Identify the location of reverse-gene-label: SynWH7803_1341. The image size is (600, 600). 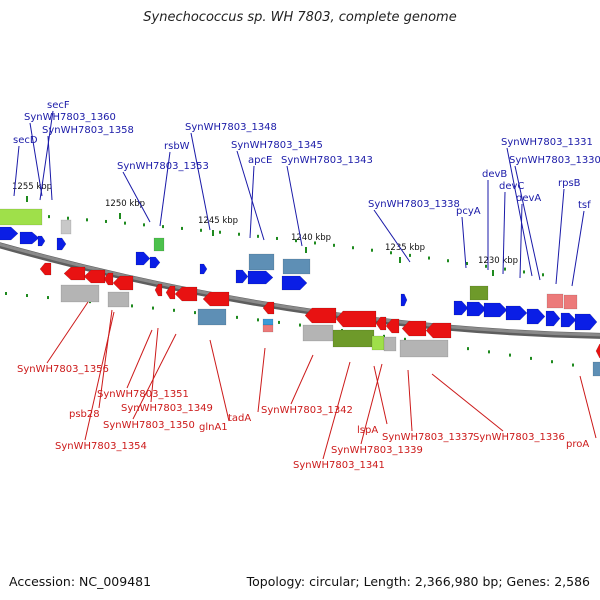
(339, 465).